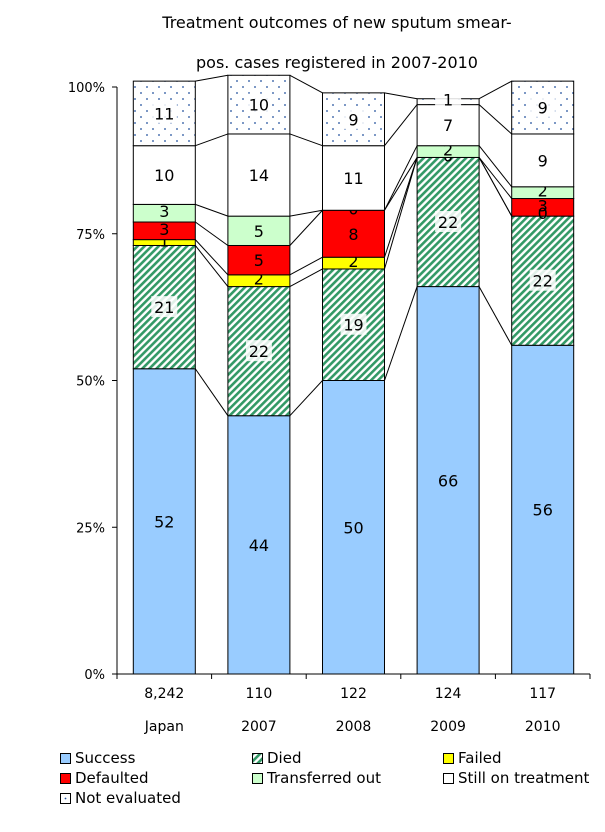 The height and width of the screenshot is (832, 605). What do you see at coordinates (65, 758) in the screenshot?
I see `legend-swatch-success` at bounding box center [65, 758].